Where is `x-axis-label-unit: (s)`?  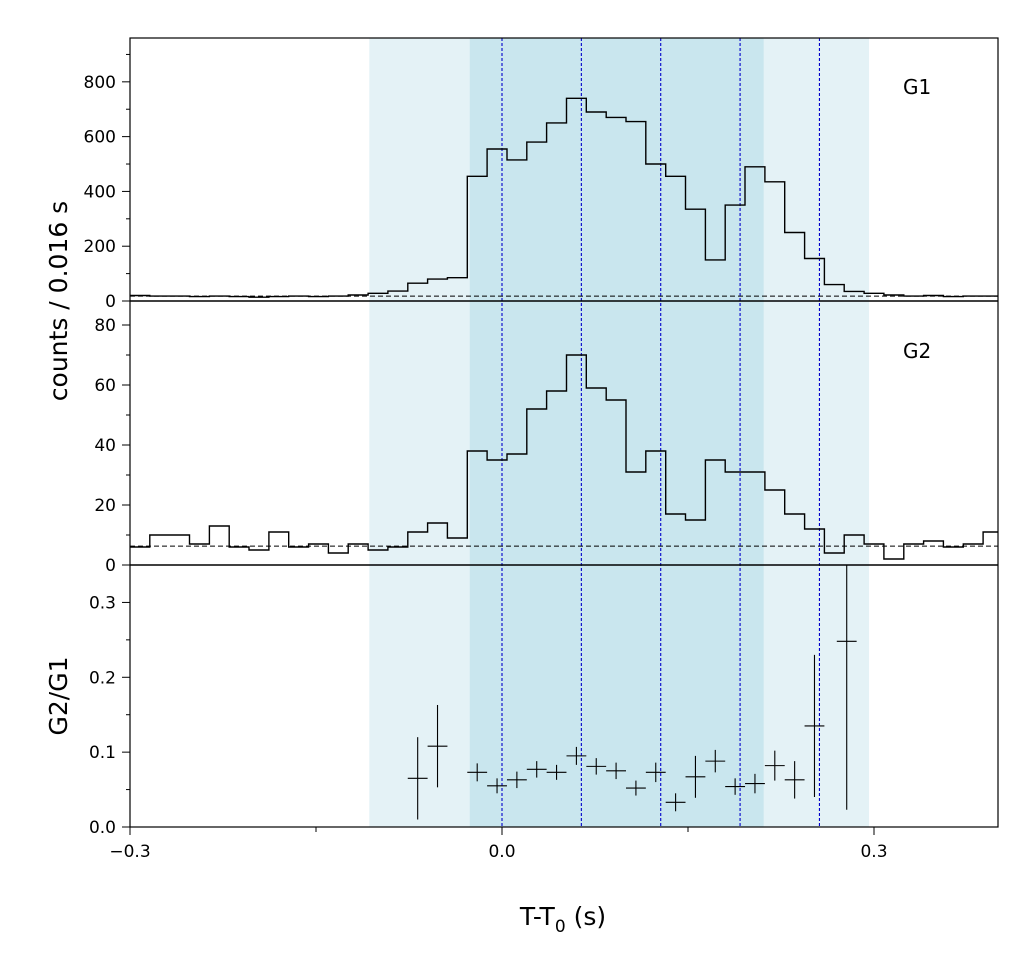 x-axis-label-unit: (s) is located at coordinates (586, 916).